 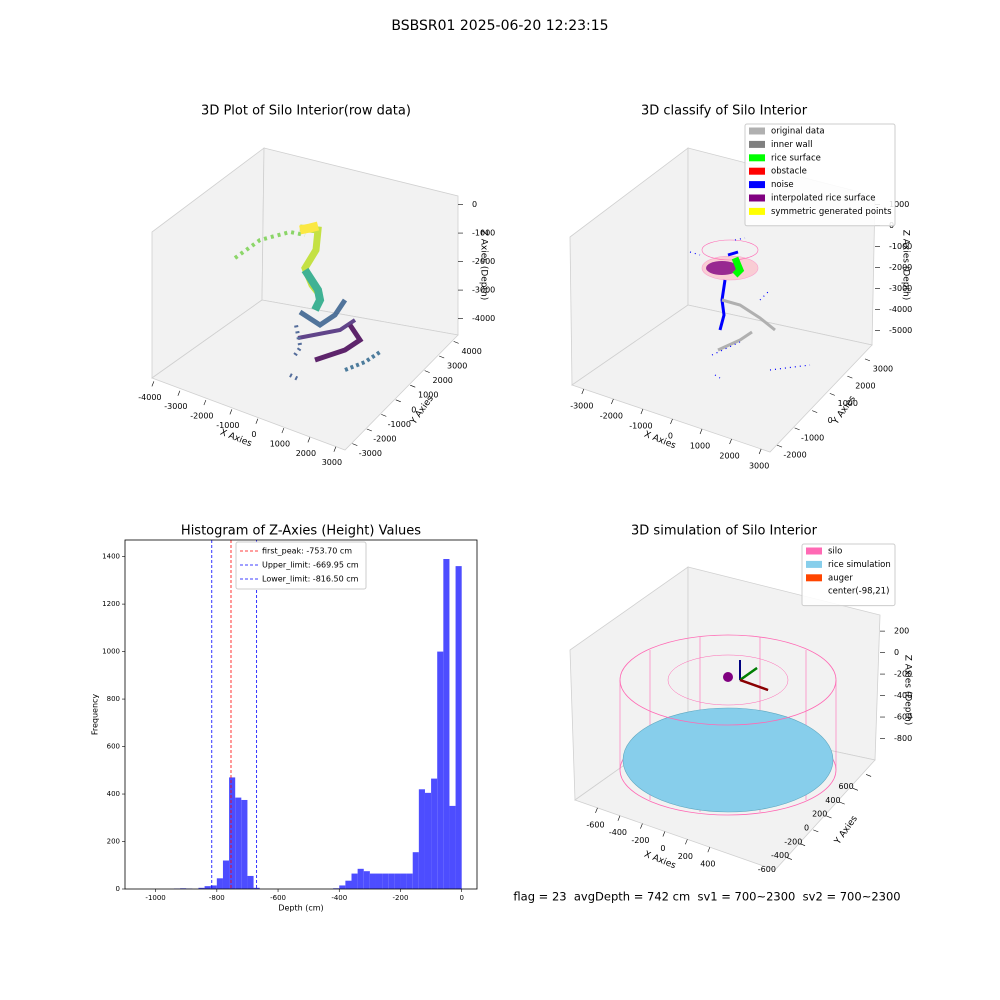 I want to click on legend-label: Upper_limit: -669.95 cm, so click(x=310, y=565).